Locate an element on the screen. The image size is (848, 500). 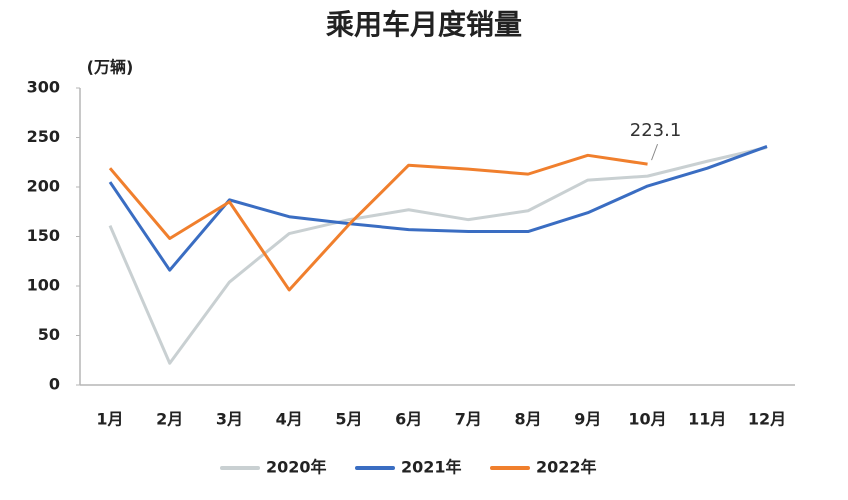
y-tick-label: 0 is located at coordinates (54, 384).